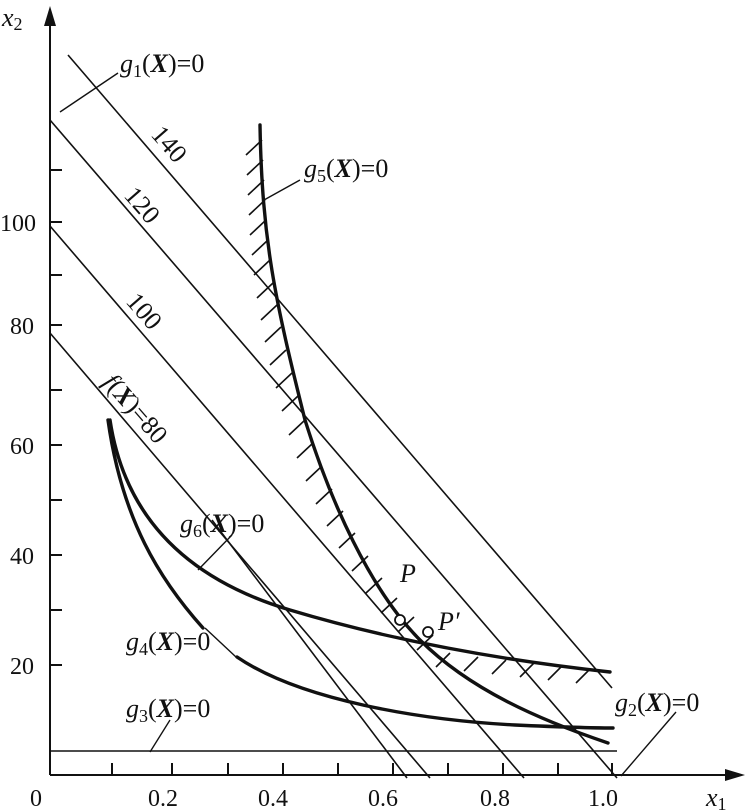 The height and width of the screenshot is (810, 751). What do you see at coordinates (18, 224) in the screenshot?
I see `y-tick-label: 100` at bounding box center [18, 224].